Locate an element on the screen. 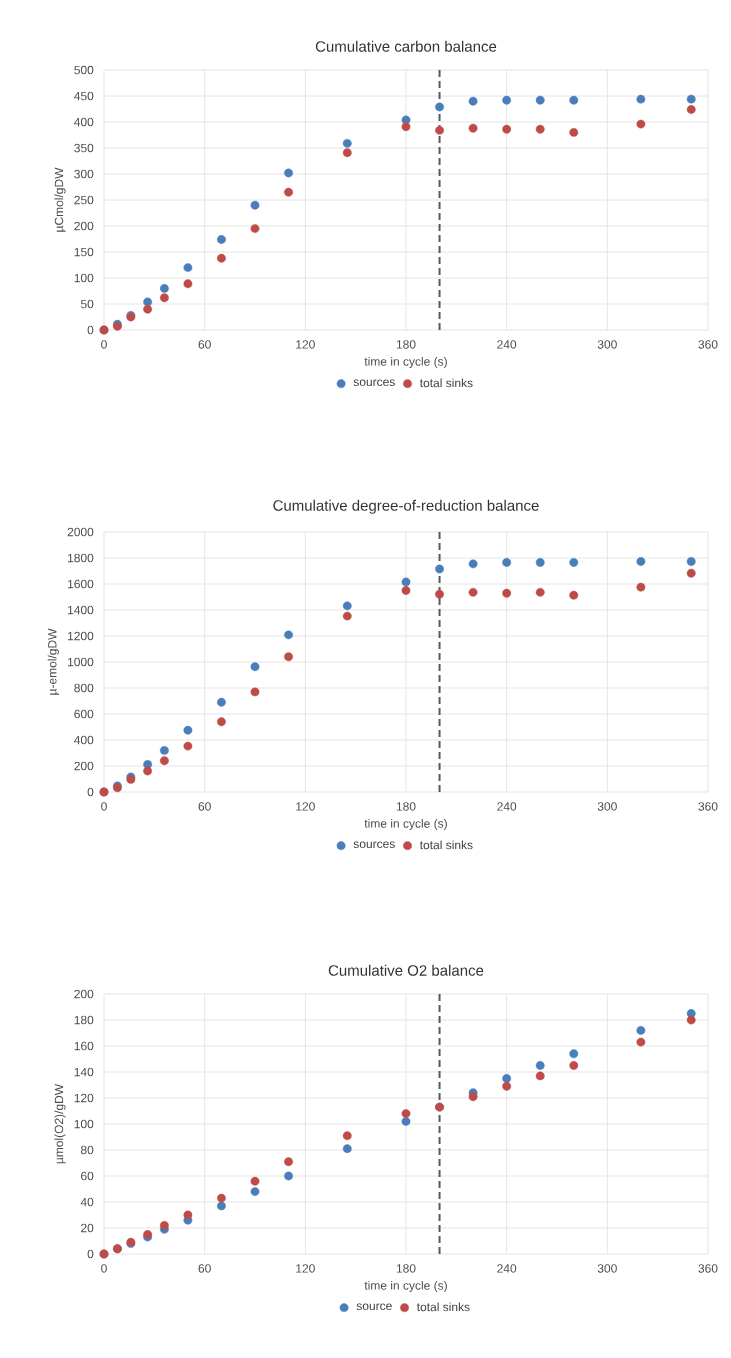  y-axis-title: µ-emol/gDW is located at coordinates (53, 661).